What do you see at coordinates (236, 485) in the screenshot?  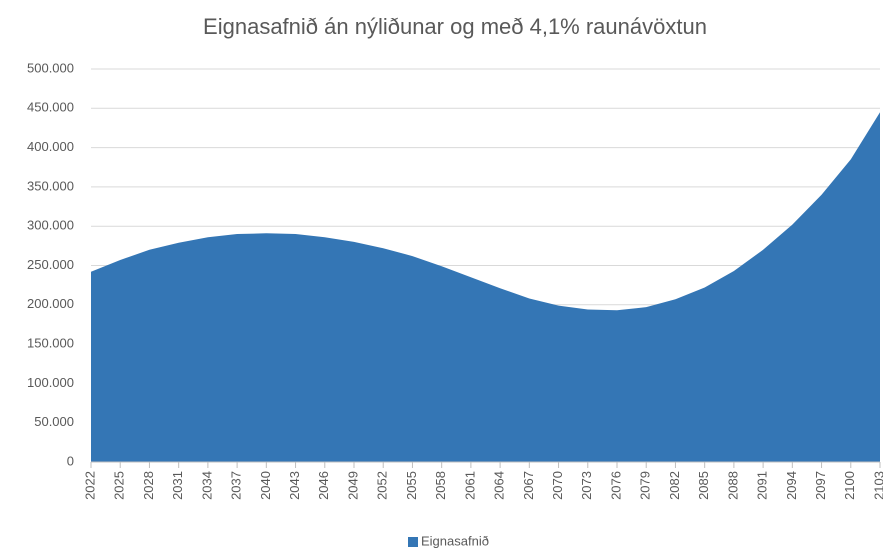 I see `x-tick-label: 2037` at bounding box center [236, 485].